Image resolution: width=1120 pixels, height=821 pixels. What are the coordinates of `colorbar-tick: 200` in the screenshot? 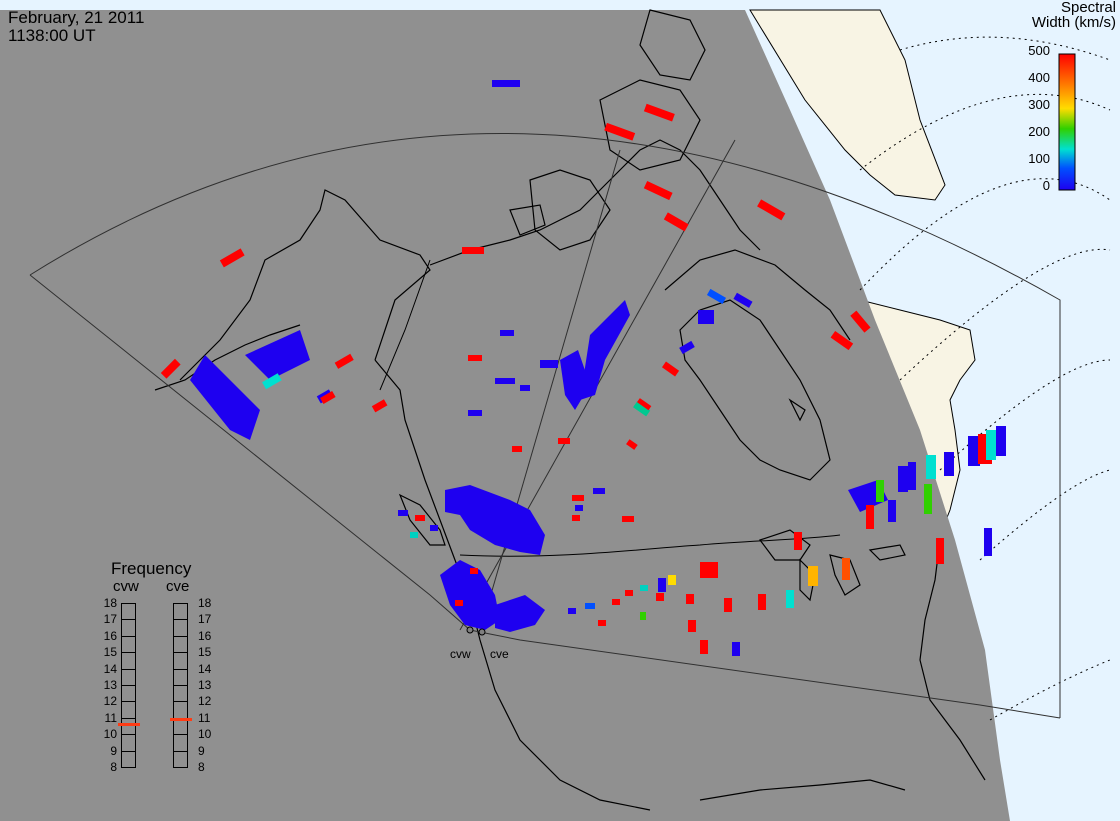 It's located at (1039, 131).